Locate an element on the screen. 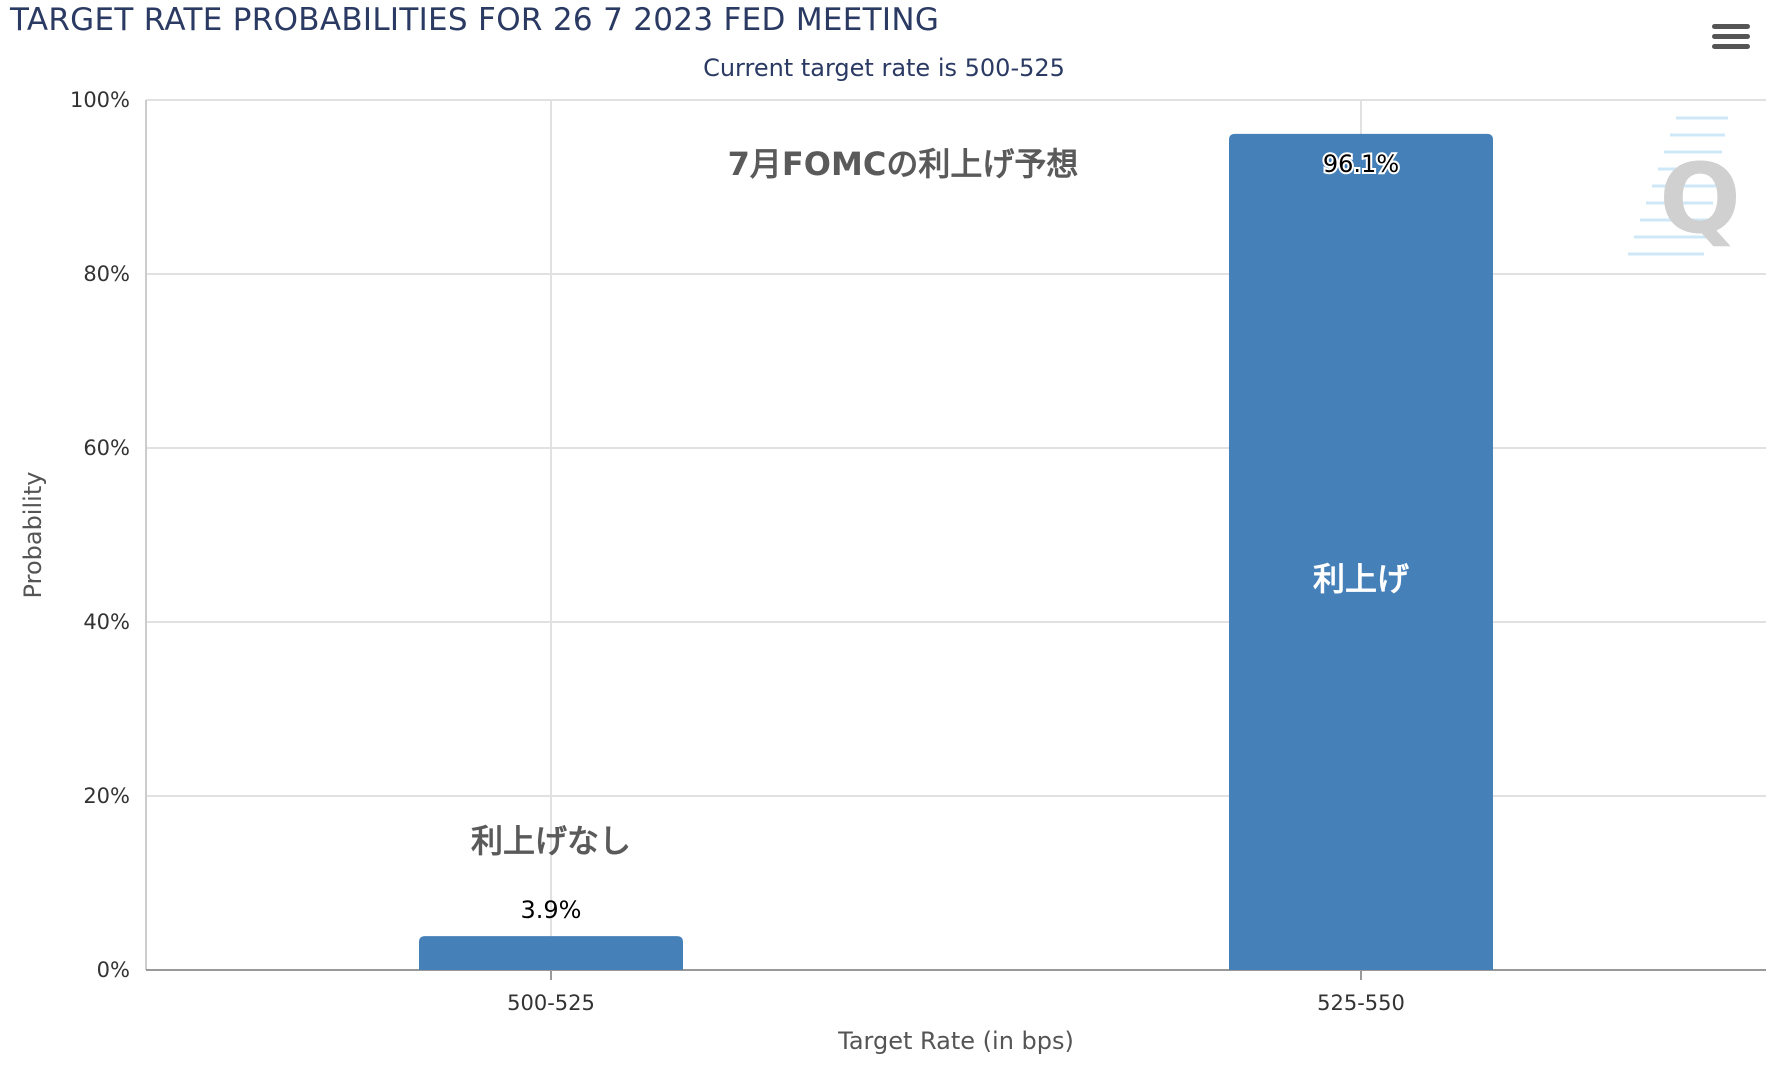 The image size is (1768, 1068). x-tick-label: 500-525 is located at coordinates (551, 1003).